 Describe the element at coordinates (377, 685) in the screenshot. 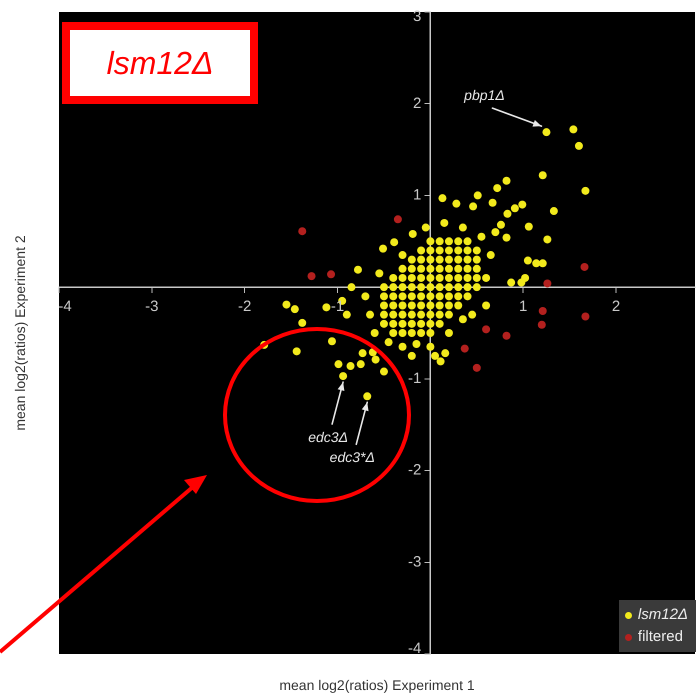

I see `x-axis-title: mean log2(ratios) Experiment 1` at that location.